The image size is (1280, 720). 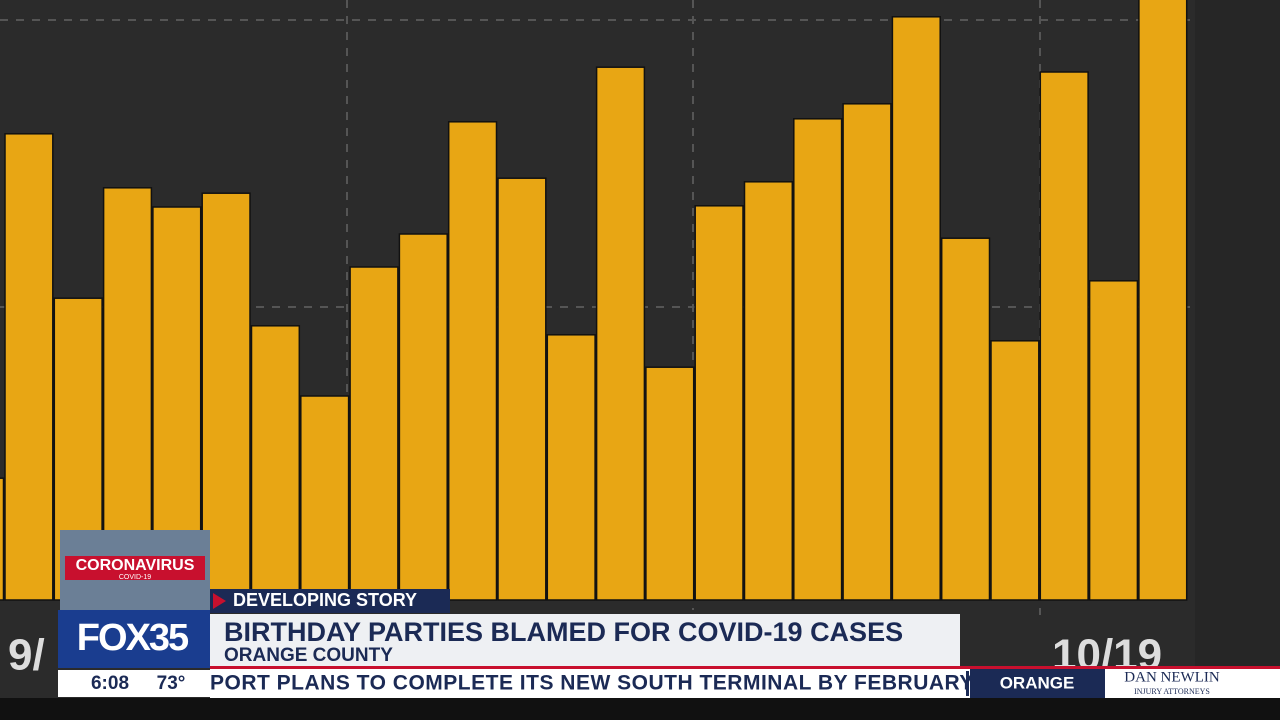 I want to click on sponsor: DAN NEWLIN, so click(x=1172, y=677).